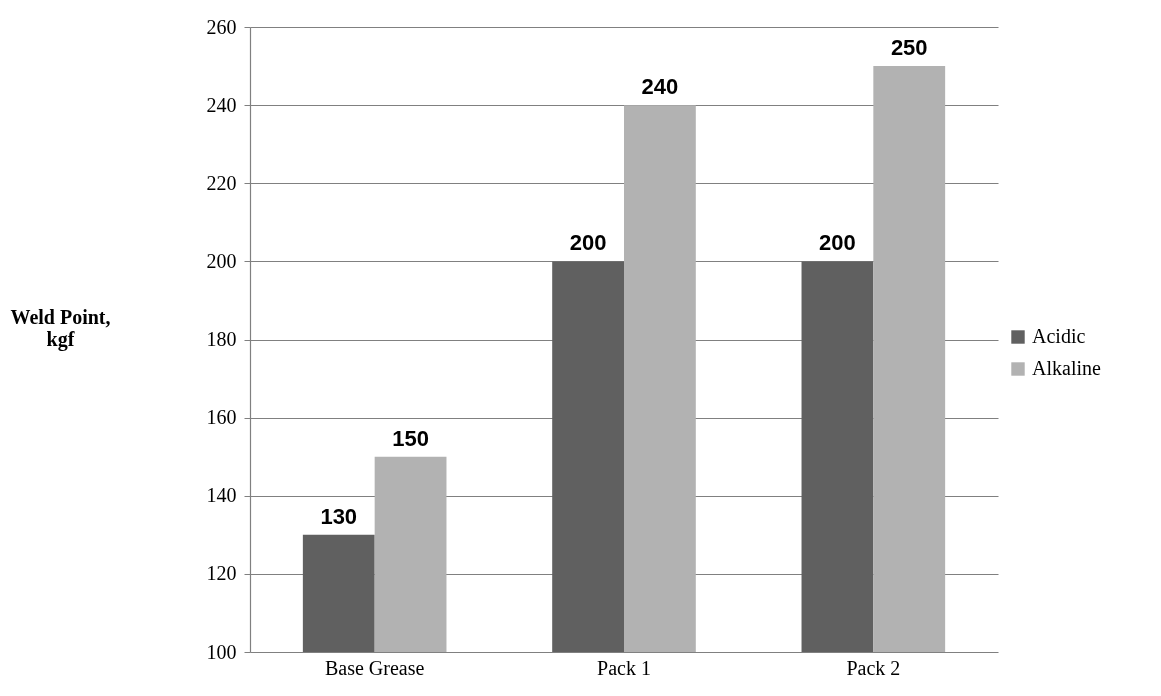 The height and width of the screenshot is (696, 1161). Describe the element at coordinates (221, 260) in the screenshot. I see `y-tick-label: 200` at that location.